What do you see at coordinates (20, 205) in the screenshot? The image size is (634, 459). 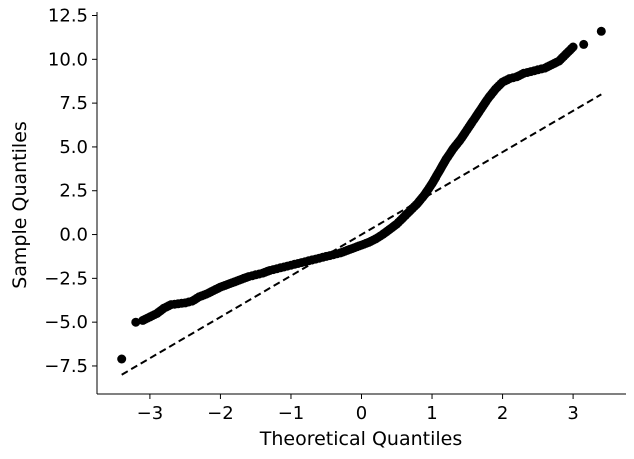 I see `y-axis-title: Sample Quantiles` at bounding box center [20, 205].